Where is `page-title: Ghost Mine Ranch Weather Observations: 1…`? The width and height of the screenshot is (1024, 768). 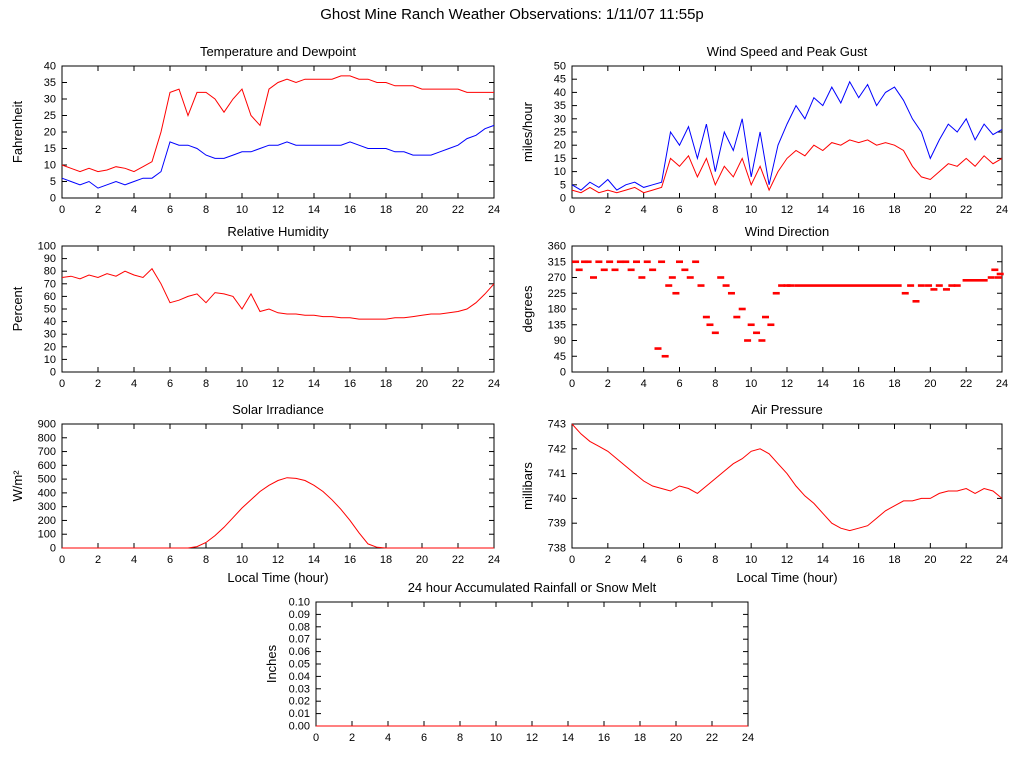
page-title: Ghost Mine Ranch Weather Observations: 1… is located at coordinates (512, 14).